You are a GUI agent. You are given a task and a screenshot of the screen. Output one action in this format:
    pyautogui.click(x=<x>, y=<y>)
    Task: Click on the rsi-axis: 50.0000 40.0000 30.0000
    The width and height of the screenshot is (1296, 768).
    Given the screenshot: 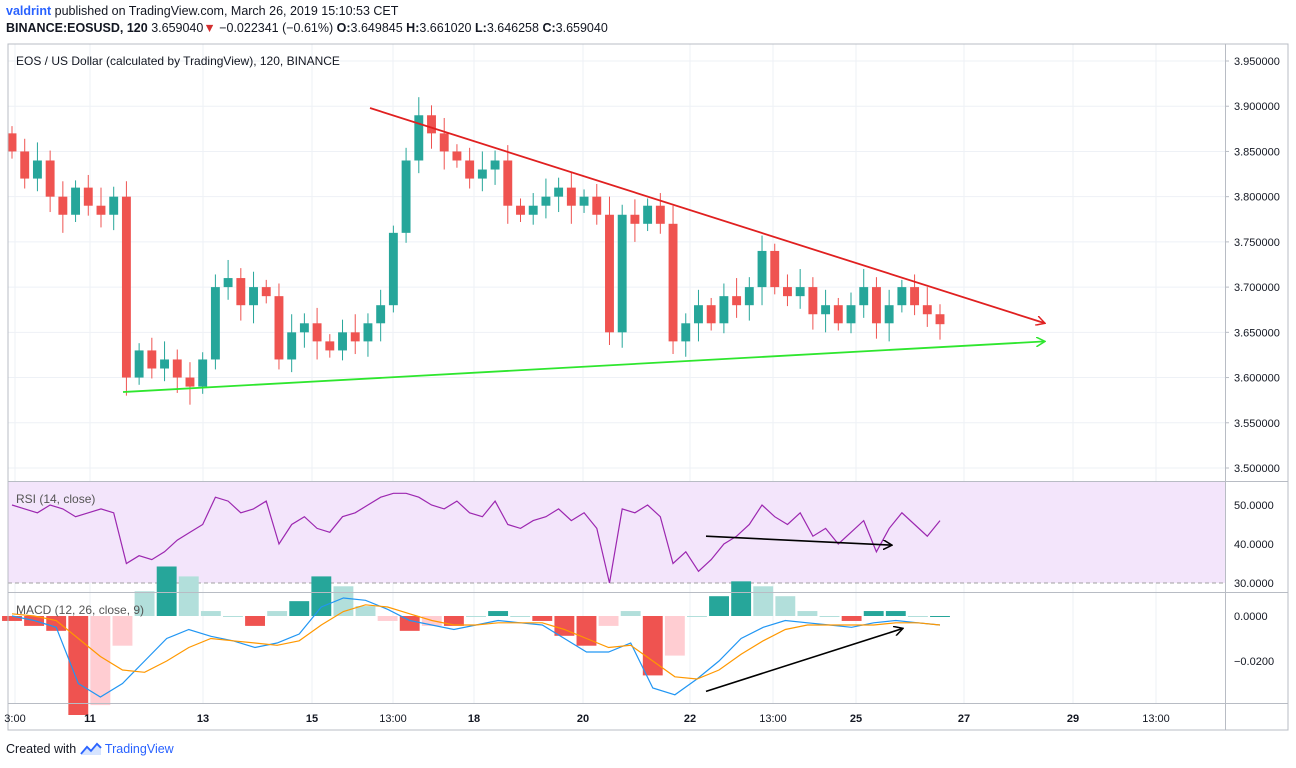 What is the action you would take?
    pyautogui.click(x=1254, y=545)
    